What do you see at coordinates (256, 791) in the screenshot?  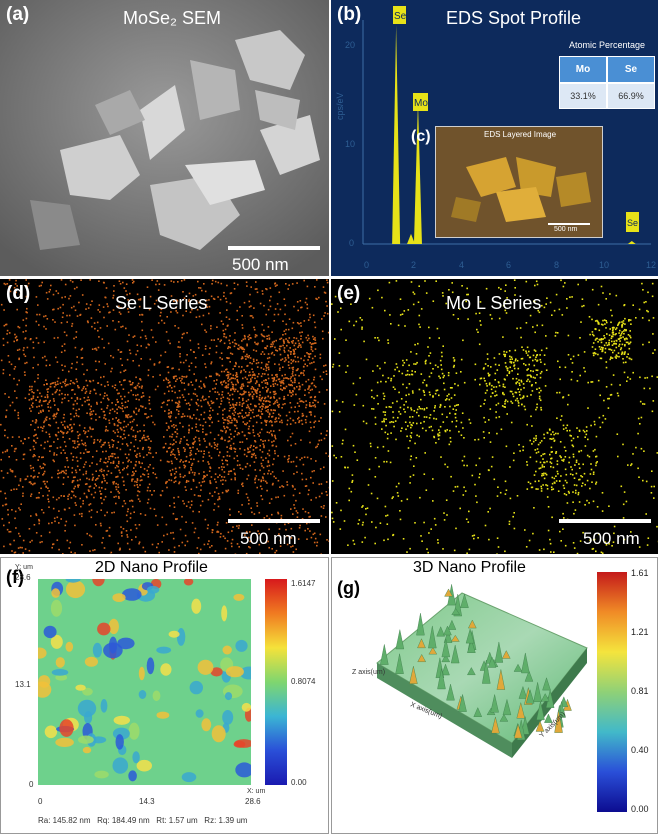 I see `x-unit-label: X: um` at bounding box center [256, 791].